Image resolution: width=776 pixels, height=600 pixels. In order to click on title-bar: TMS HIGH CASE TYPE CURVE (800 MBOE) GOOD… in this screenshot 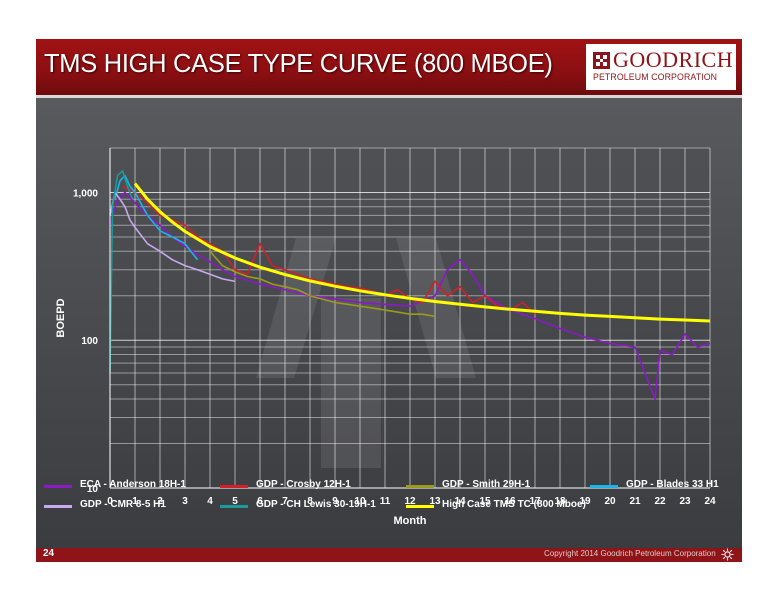, I will do `click(389, 68)`.